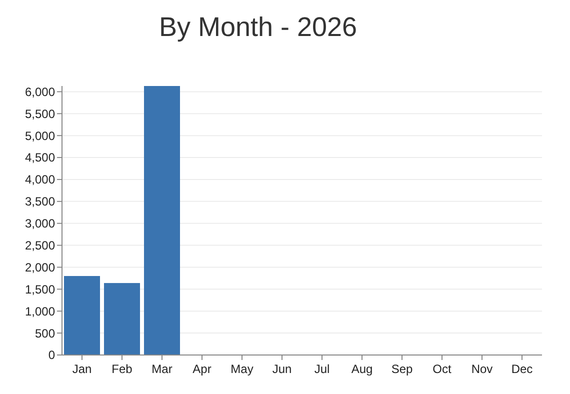  Describe the element at coordinates (40, 157) in the screenshot. I see `y-tick-label: 4,500` at that location.